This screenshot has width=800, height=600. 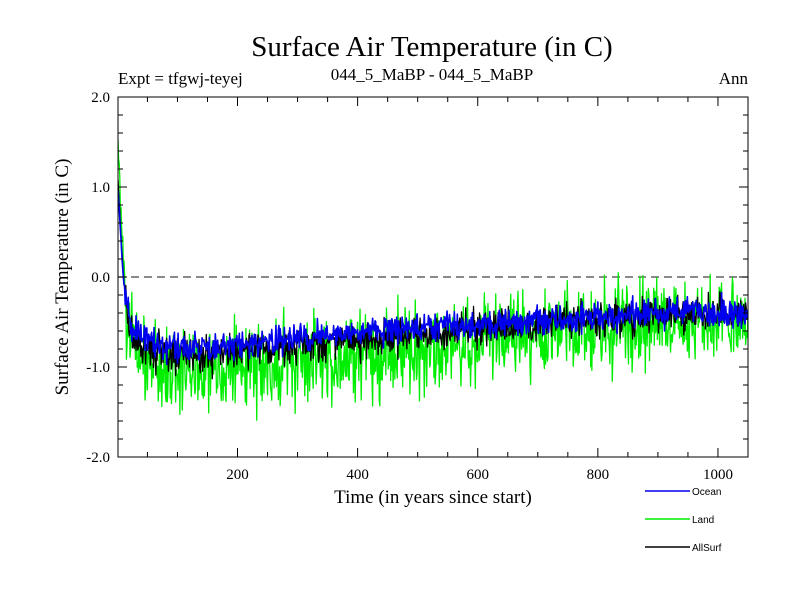 I want to click on legend-label-ocean: Ocean, so click(x=706, y=492).